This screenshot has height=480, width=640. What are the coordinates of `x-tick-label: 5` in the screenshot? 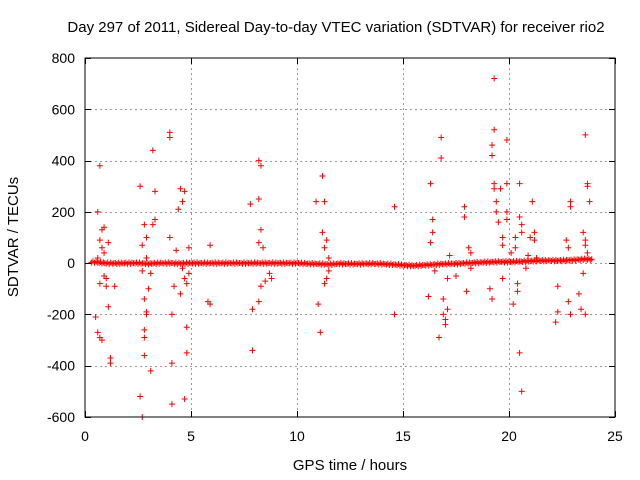 It's located at (191, 436).